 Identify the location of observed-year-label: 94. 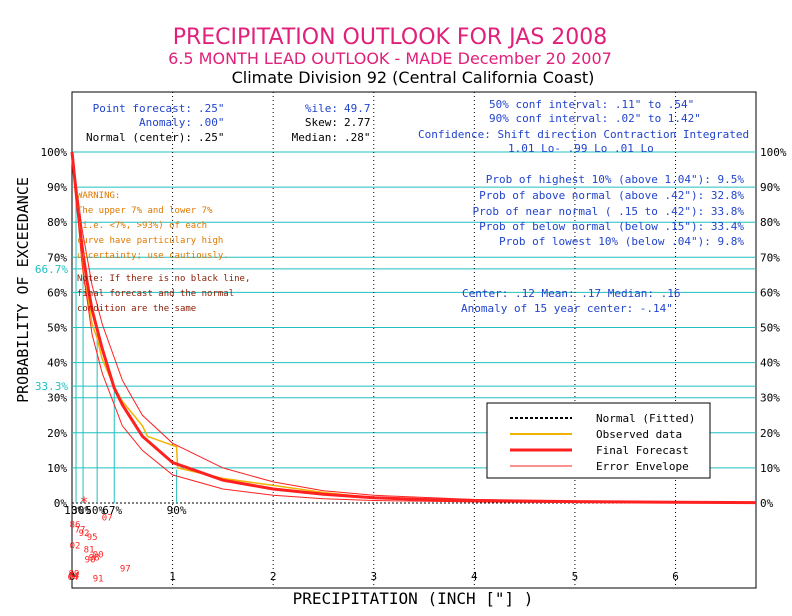
(74, 577).